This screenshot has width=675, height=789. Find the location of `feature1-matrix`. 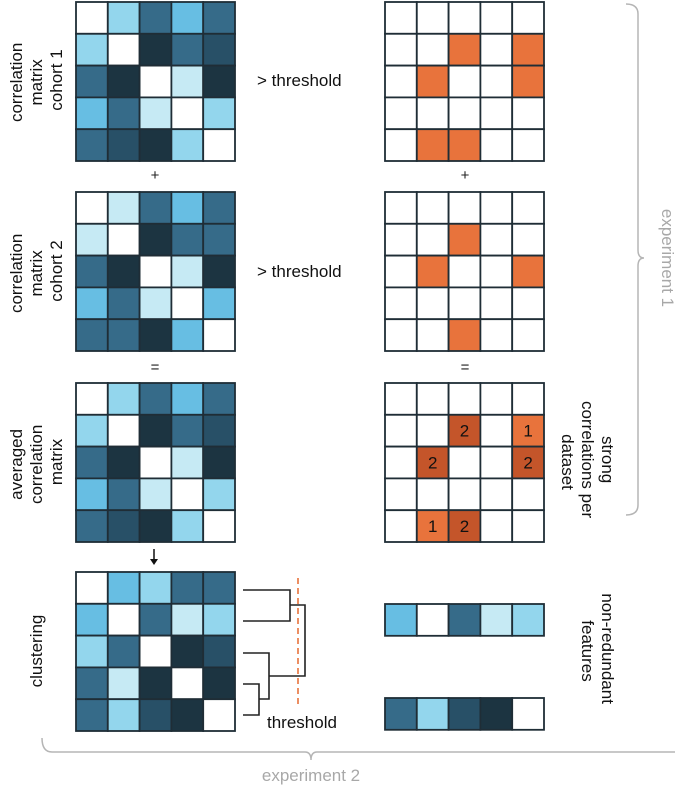

feature1-matrix is located at coordinates (464, 620).